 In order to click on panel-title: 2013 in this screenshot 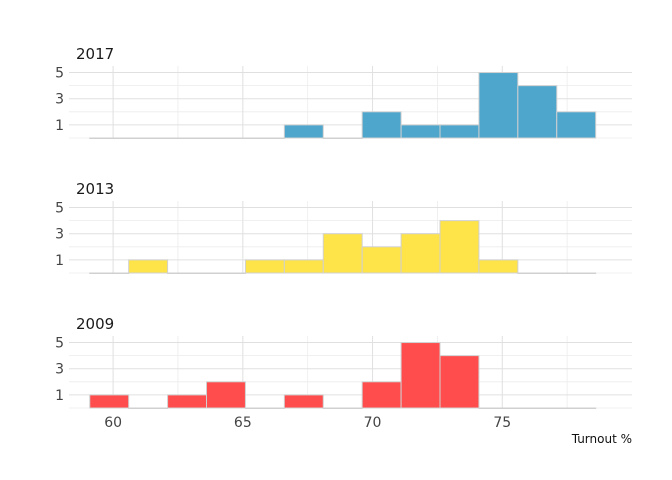, I will do `click(95, 189)`.